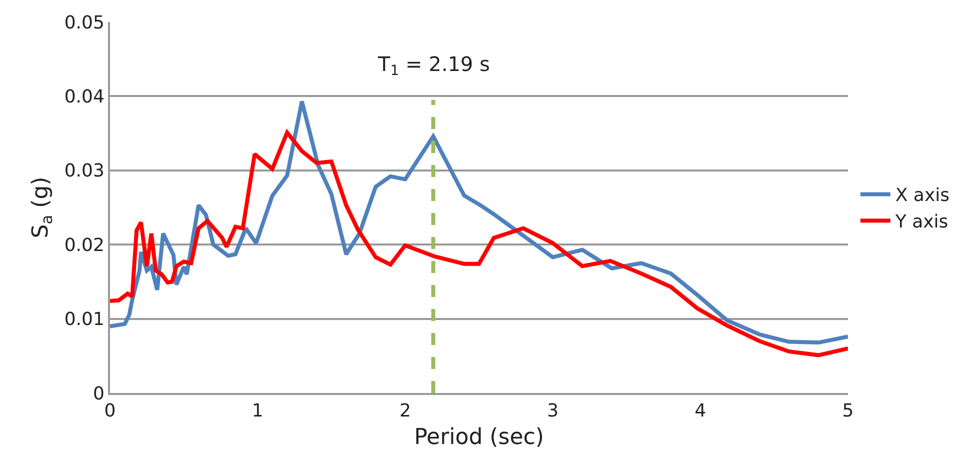 This screenshot has width=978, height=457. Describe the element at coordinates (700, 411) in the screenshot. I see `x-tick-label: 4` at that location.